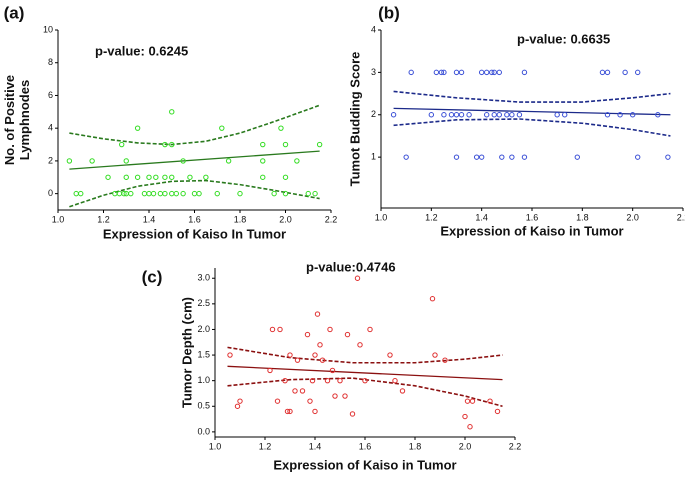  Describe the element at coordinates (9, 120) in the screenshot. I see `y-axis-title: No. of Positive` at that location.